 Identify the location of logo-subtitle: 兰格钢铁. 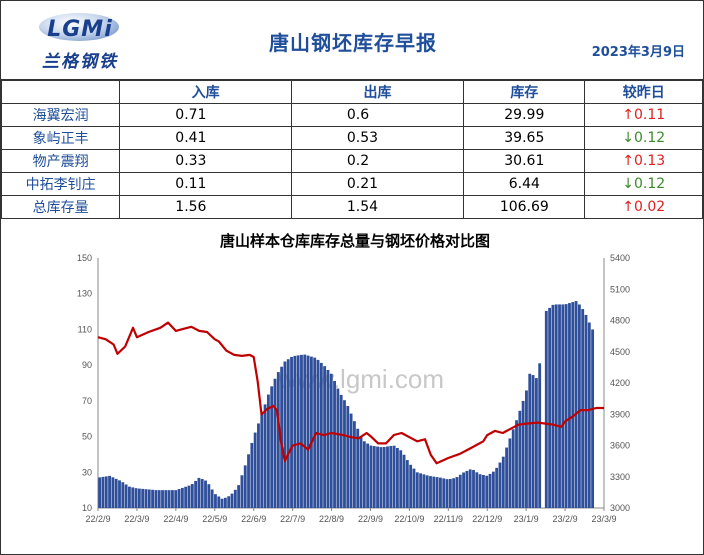
(80, 62).